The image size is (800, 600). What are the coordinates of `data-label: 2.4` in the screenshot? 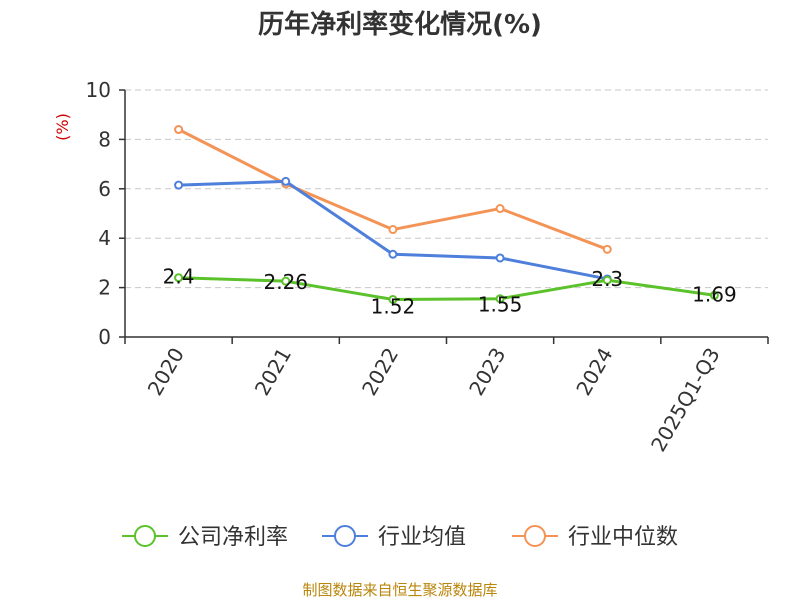 It's located at (179, 277).